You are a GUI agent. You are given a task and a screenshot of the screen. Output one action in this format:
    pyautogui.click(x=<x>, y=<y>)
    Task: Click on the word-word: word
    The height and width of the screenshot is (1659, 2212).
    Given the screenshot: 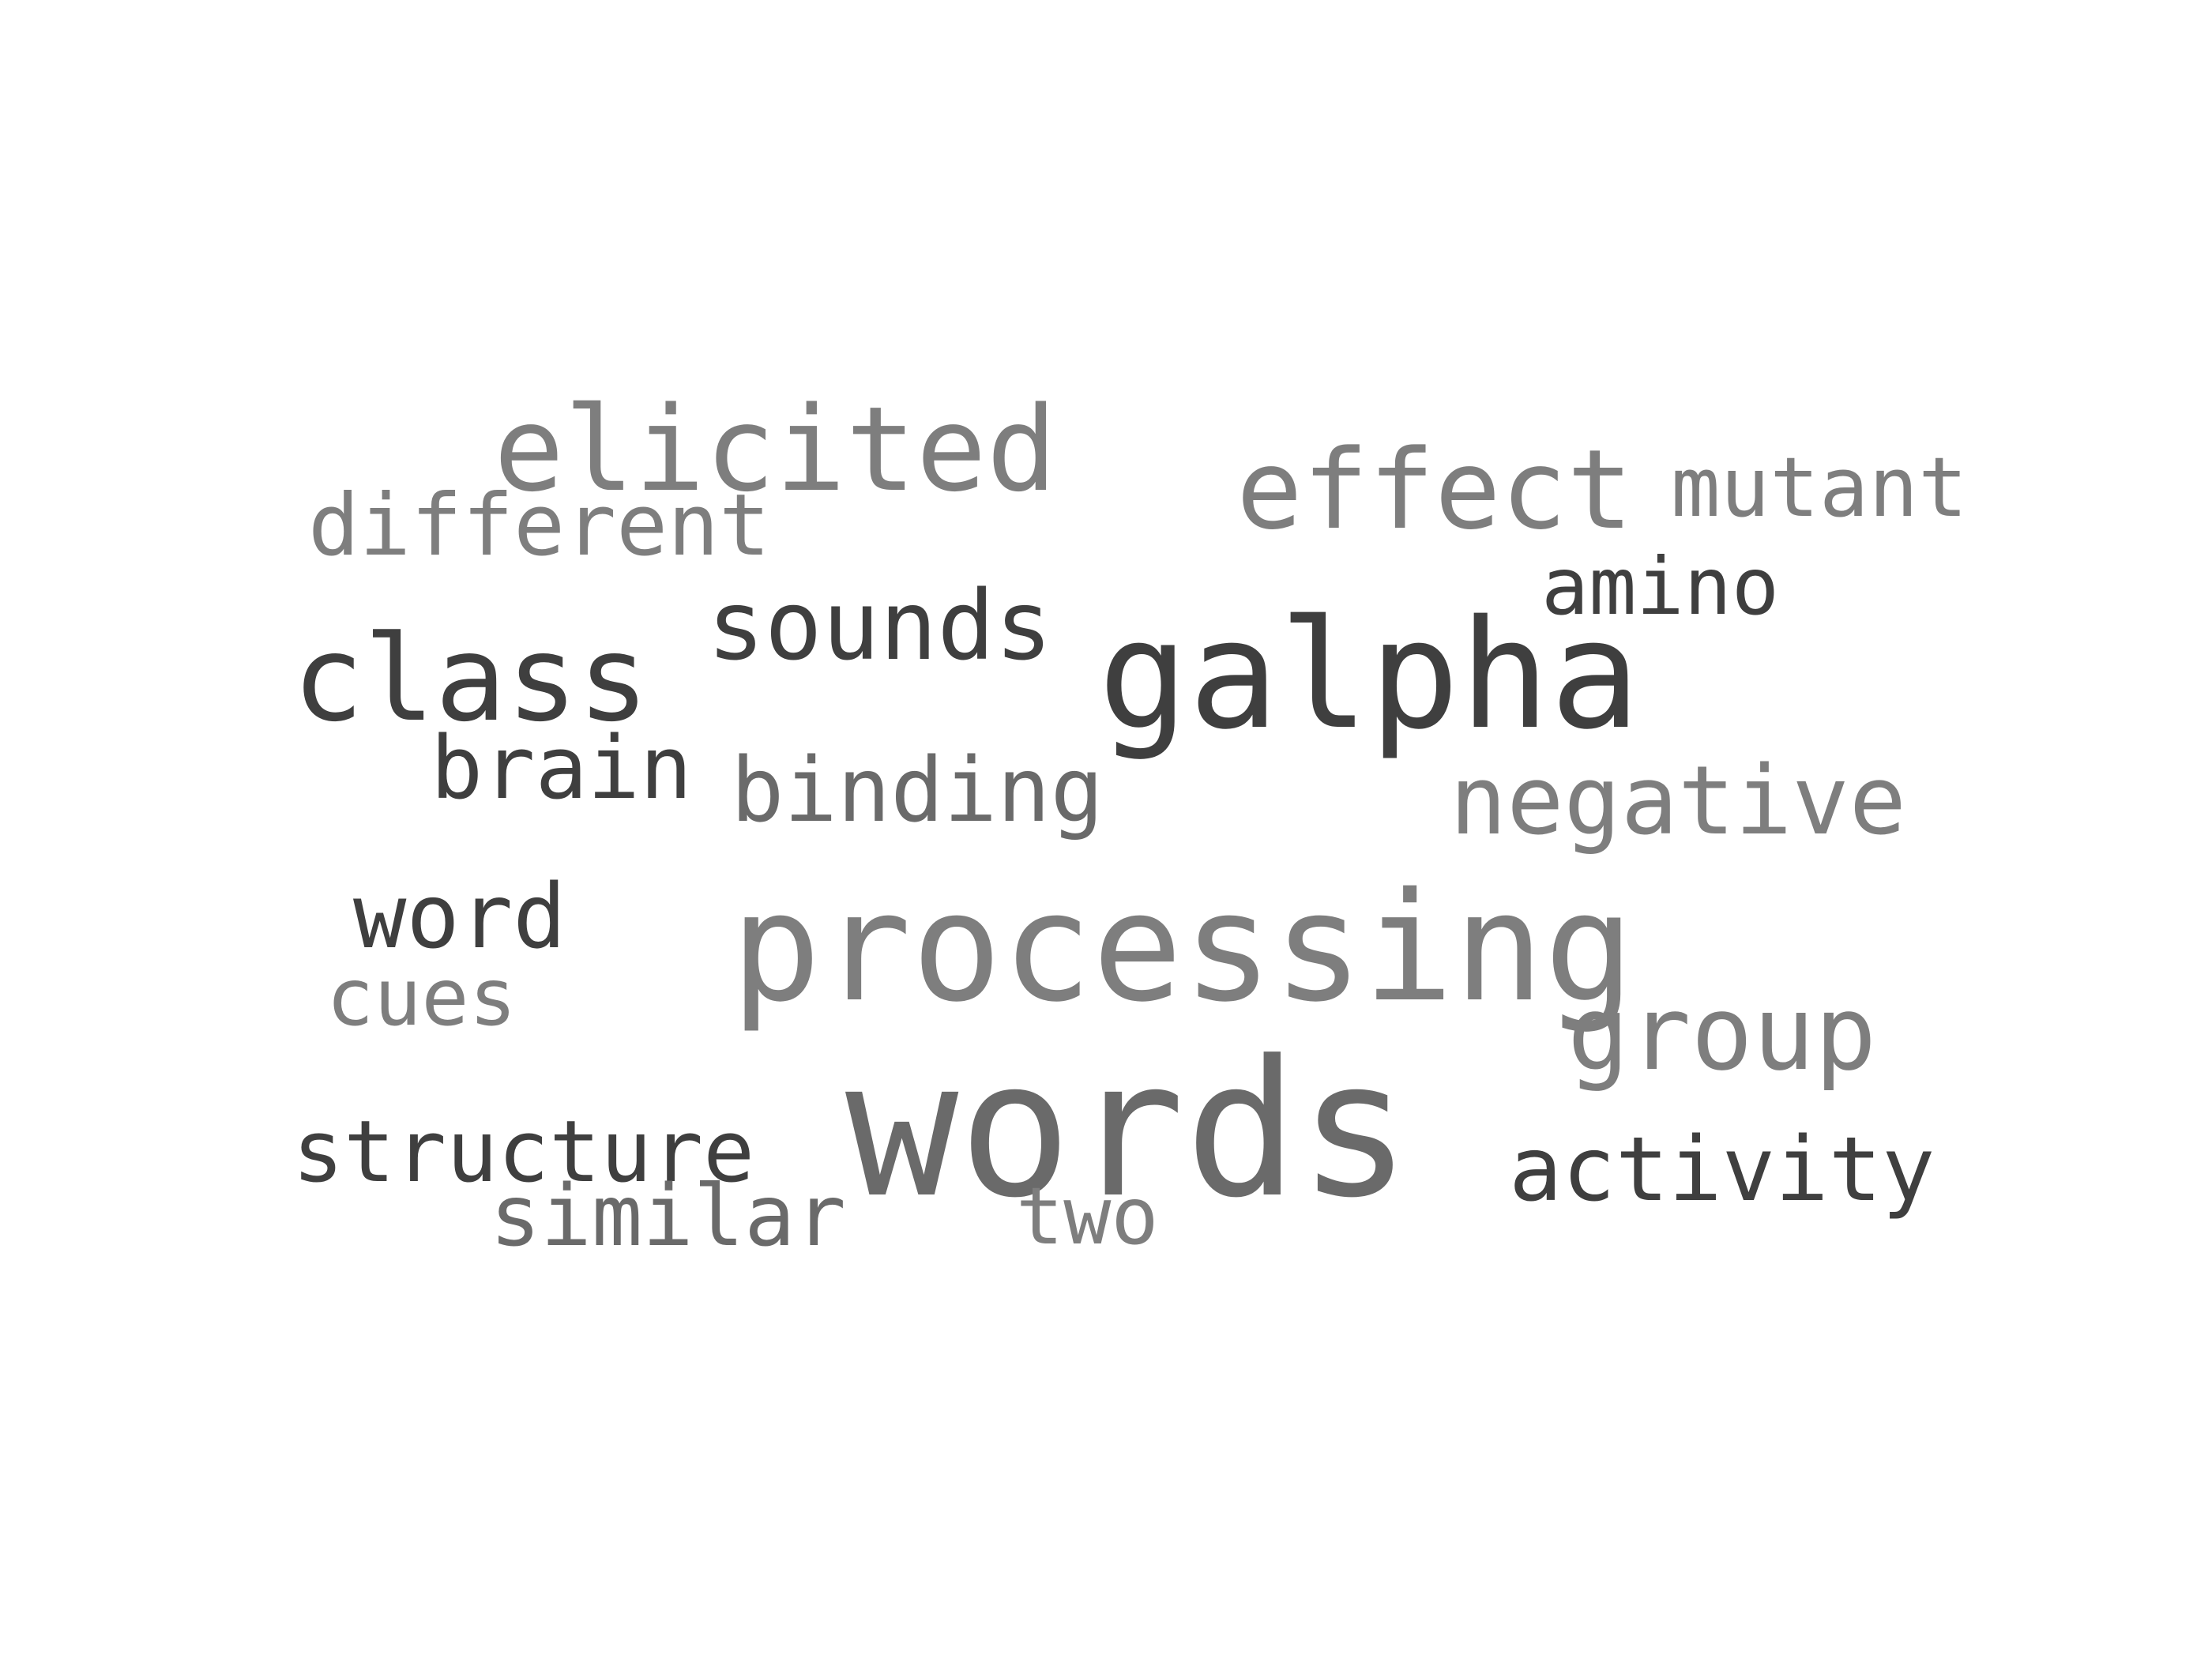 What is the action you would take?
    pyautogui.click(x=460, y=917)
    